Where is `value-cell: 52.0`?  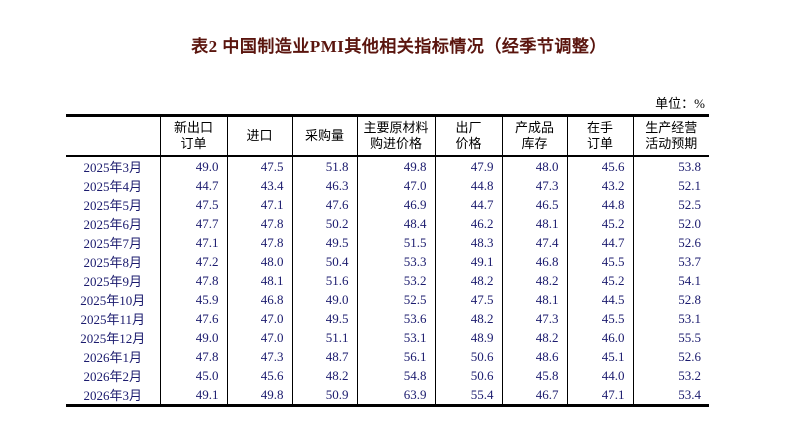 value-cell: 52.0 is located at coordinates (670, 223).